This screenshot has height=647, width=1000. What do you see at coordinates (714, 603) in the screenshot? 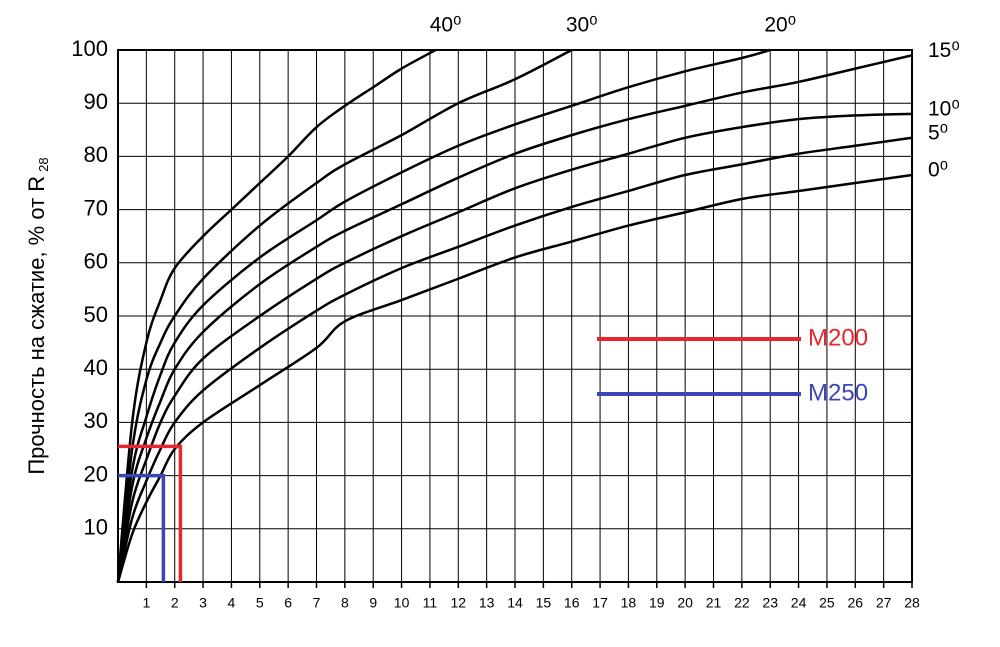
I see `x-tick-label: 21` at bounding box center [714, 603].